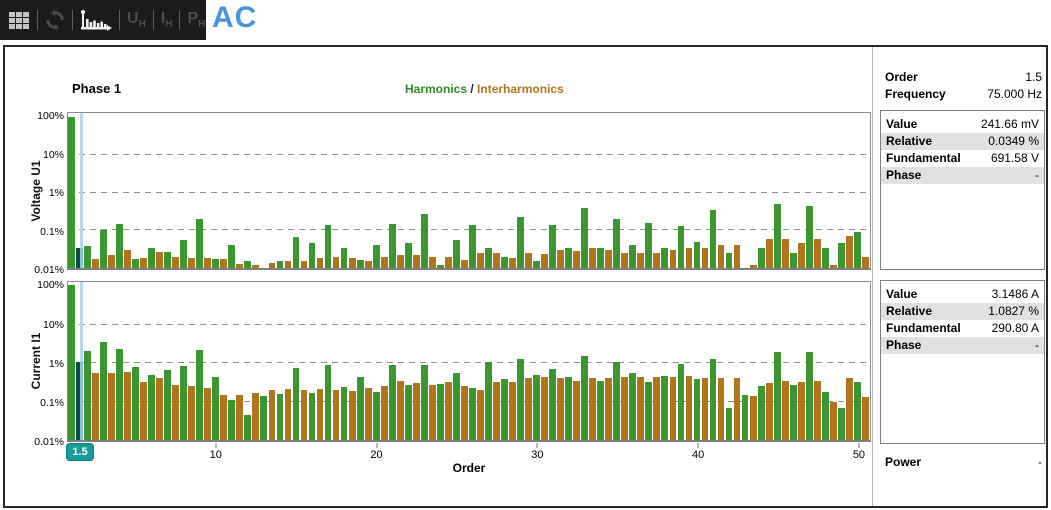 The width and height of the screenshot is (1051, 510). What do you see at coordinates (55, 20) in the screenshot?
I see `refresh-button` at bounding box center [55, 20].